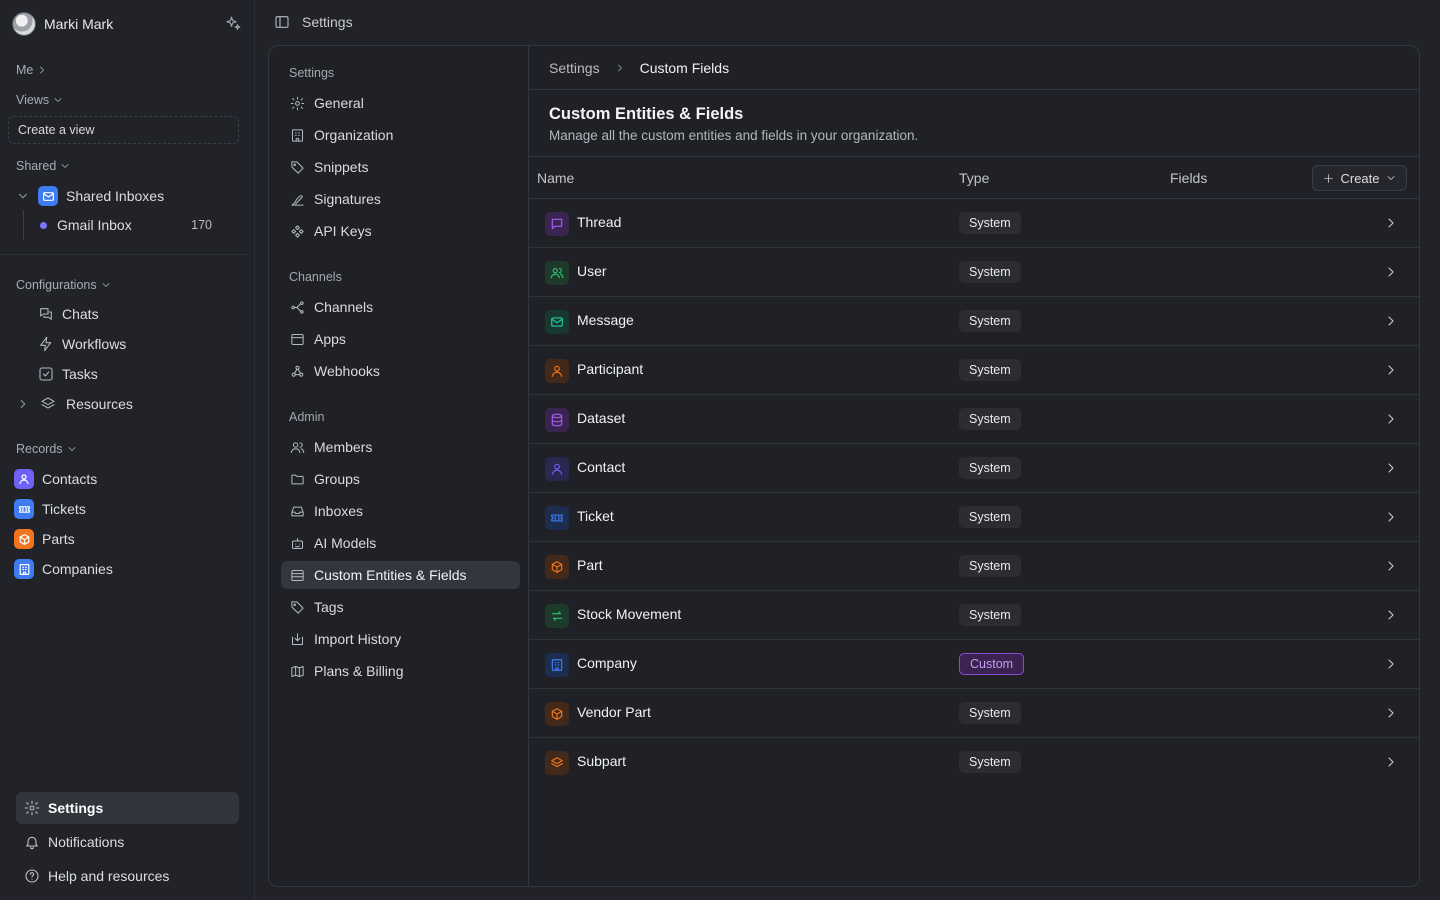  What do you see at coordinates (330, 339) in the screenshot?
I see `nav-item-label: Apps` at bounding box center [330, 339].